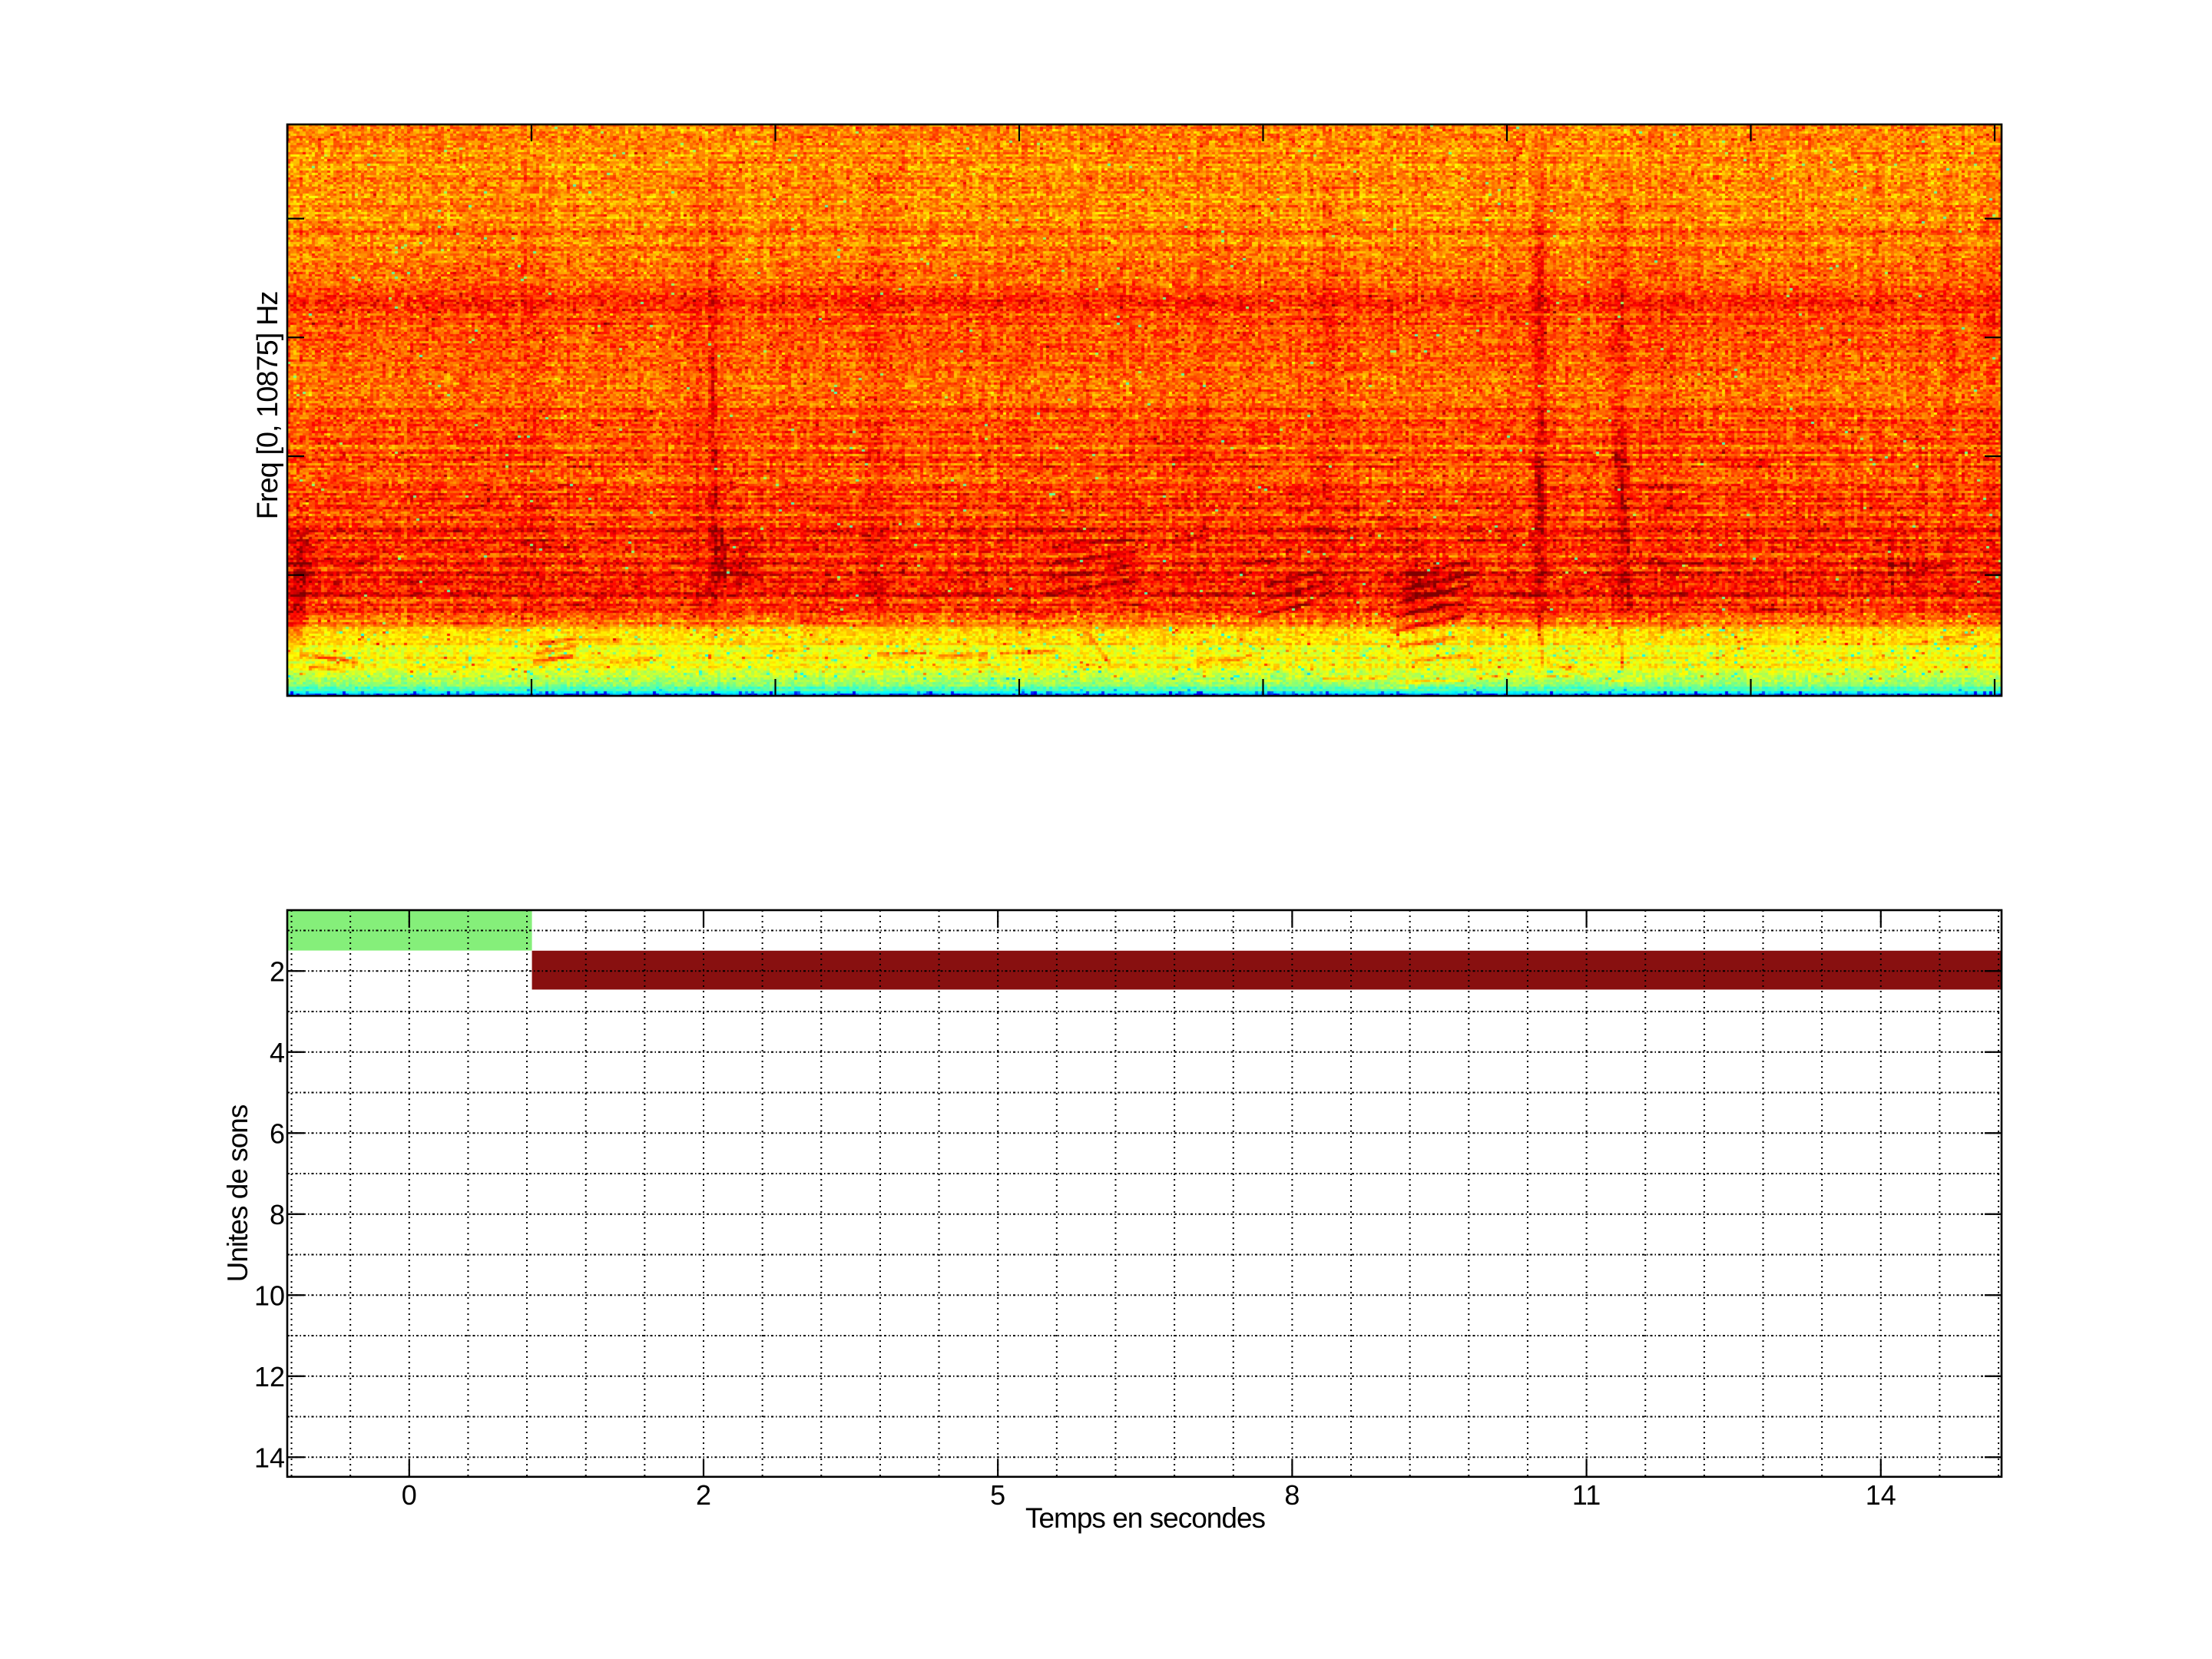 The image size is (2212, 1659). I want to click on svg-text: 11, so click(1587, 1495).